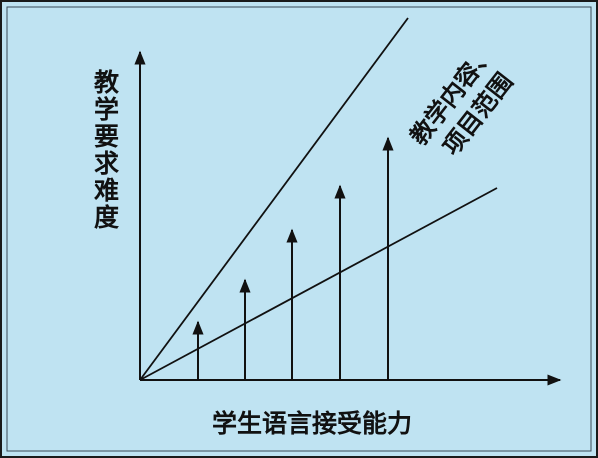  Describe the element at coordinates (105, 150) in the screenshot. I see `y-axis-label: 教学要求难度` at that location.